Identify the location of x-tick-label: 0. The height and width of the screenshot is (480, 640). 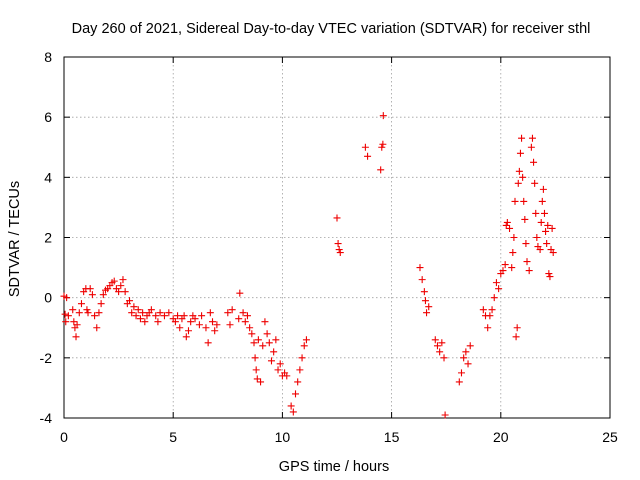
(64, 437).